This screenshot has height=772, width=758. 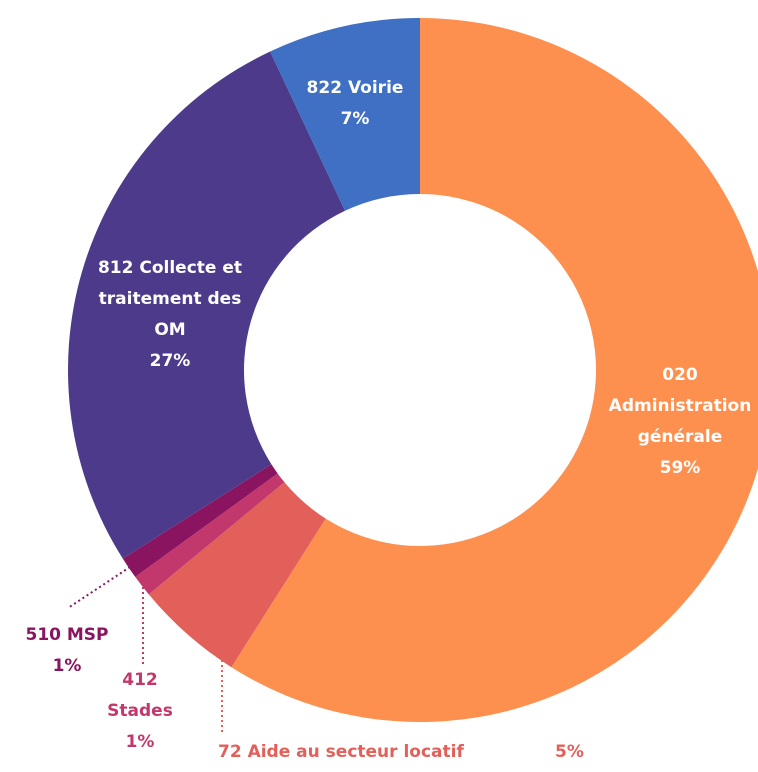 I want to click on label-line: 510 MSP, so click(x=66, y=635).